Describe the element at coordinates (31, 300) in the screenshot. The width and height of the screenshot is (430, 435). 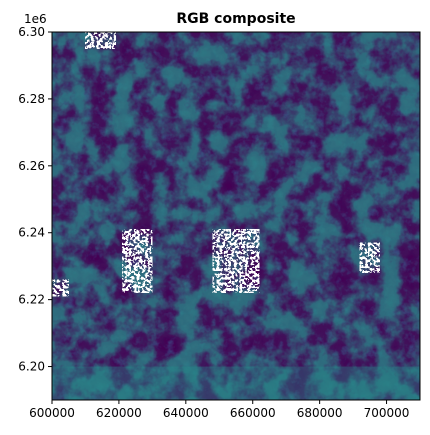
I see `y-tick-label: 6.22` at that location.